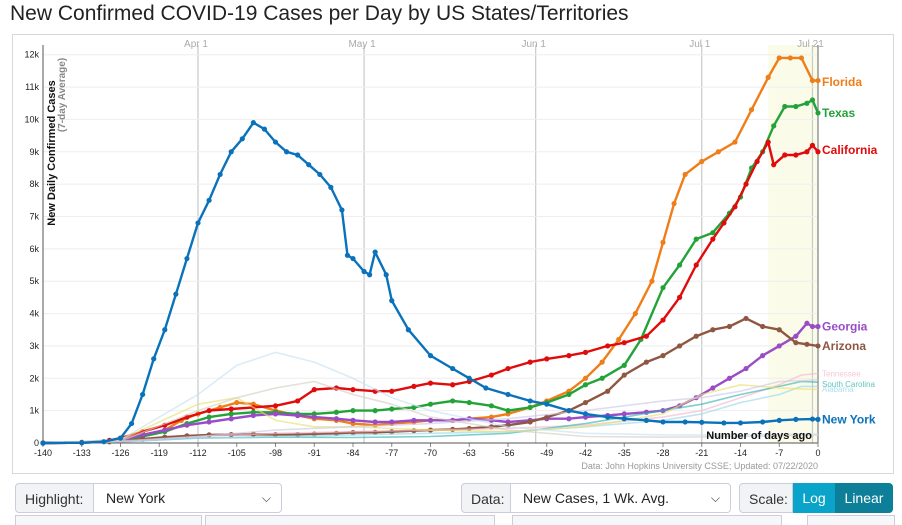  Describe the element at coordinates (275, 453) in the screenshot. I see `x-tick-label: -98` at that location.